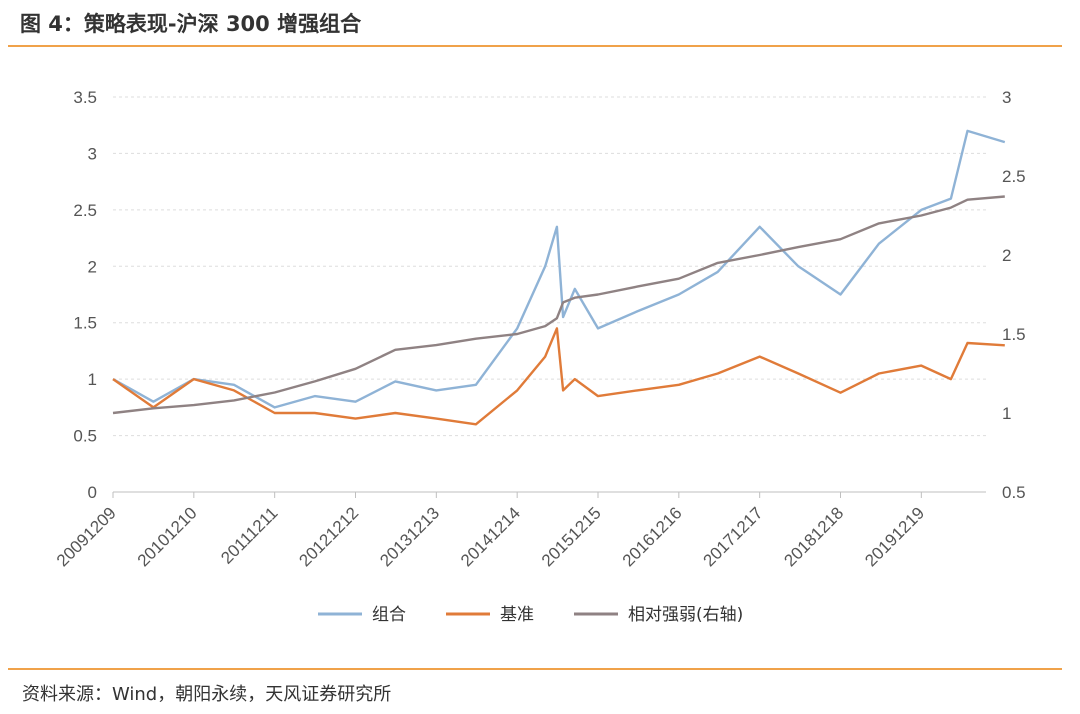  Describe the element at coordinates (85, 97) in the screenshot. I see `left-tick-label: 3.5` at that location.